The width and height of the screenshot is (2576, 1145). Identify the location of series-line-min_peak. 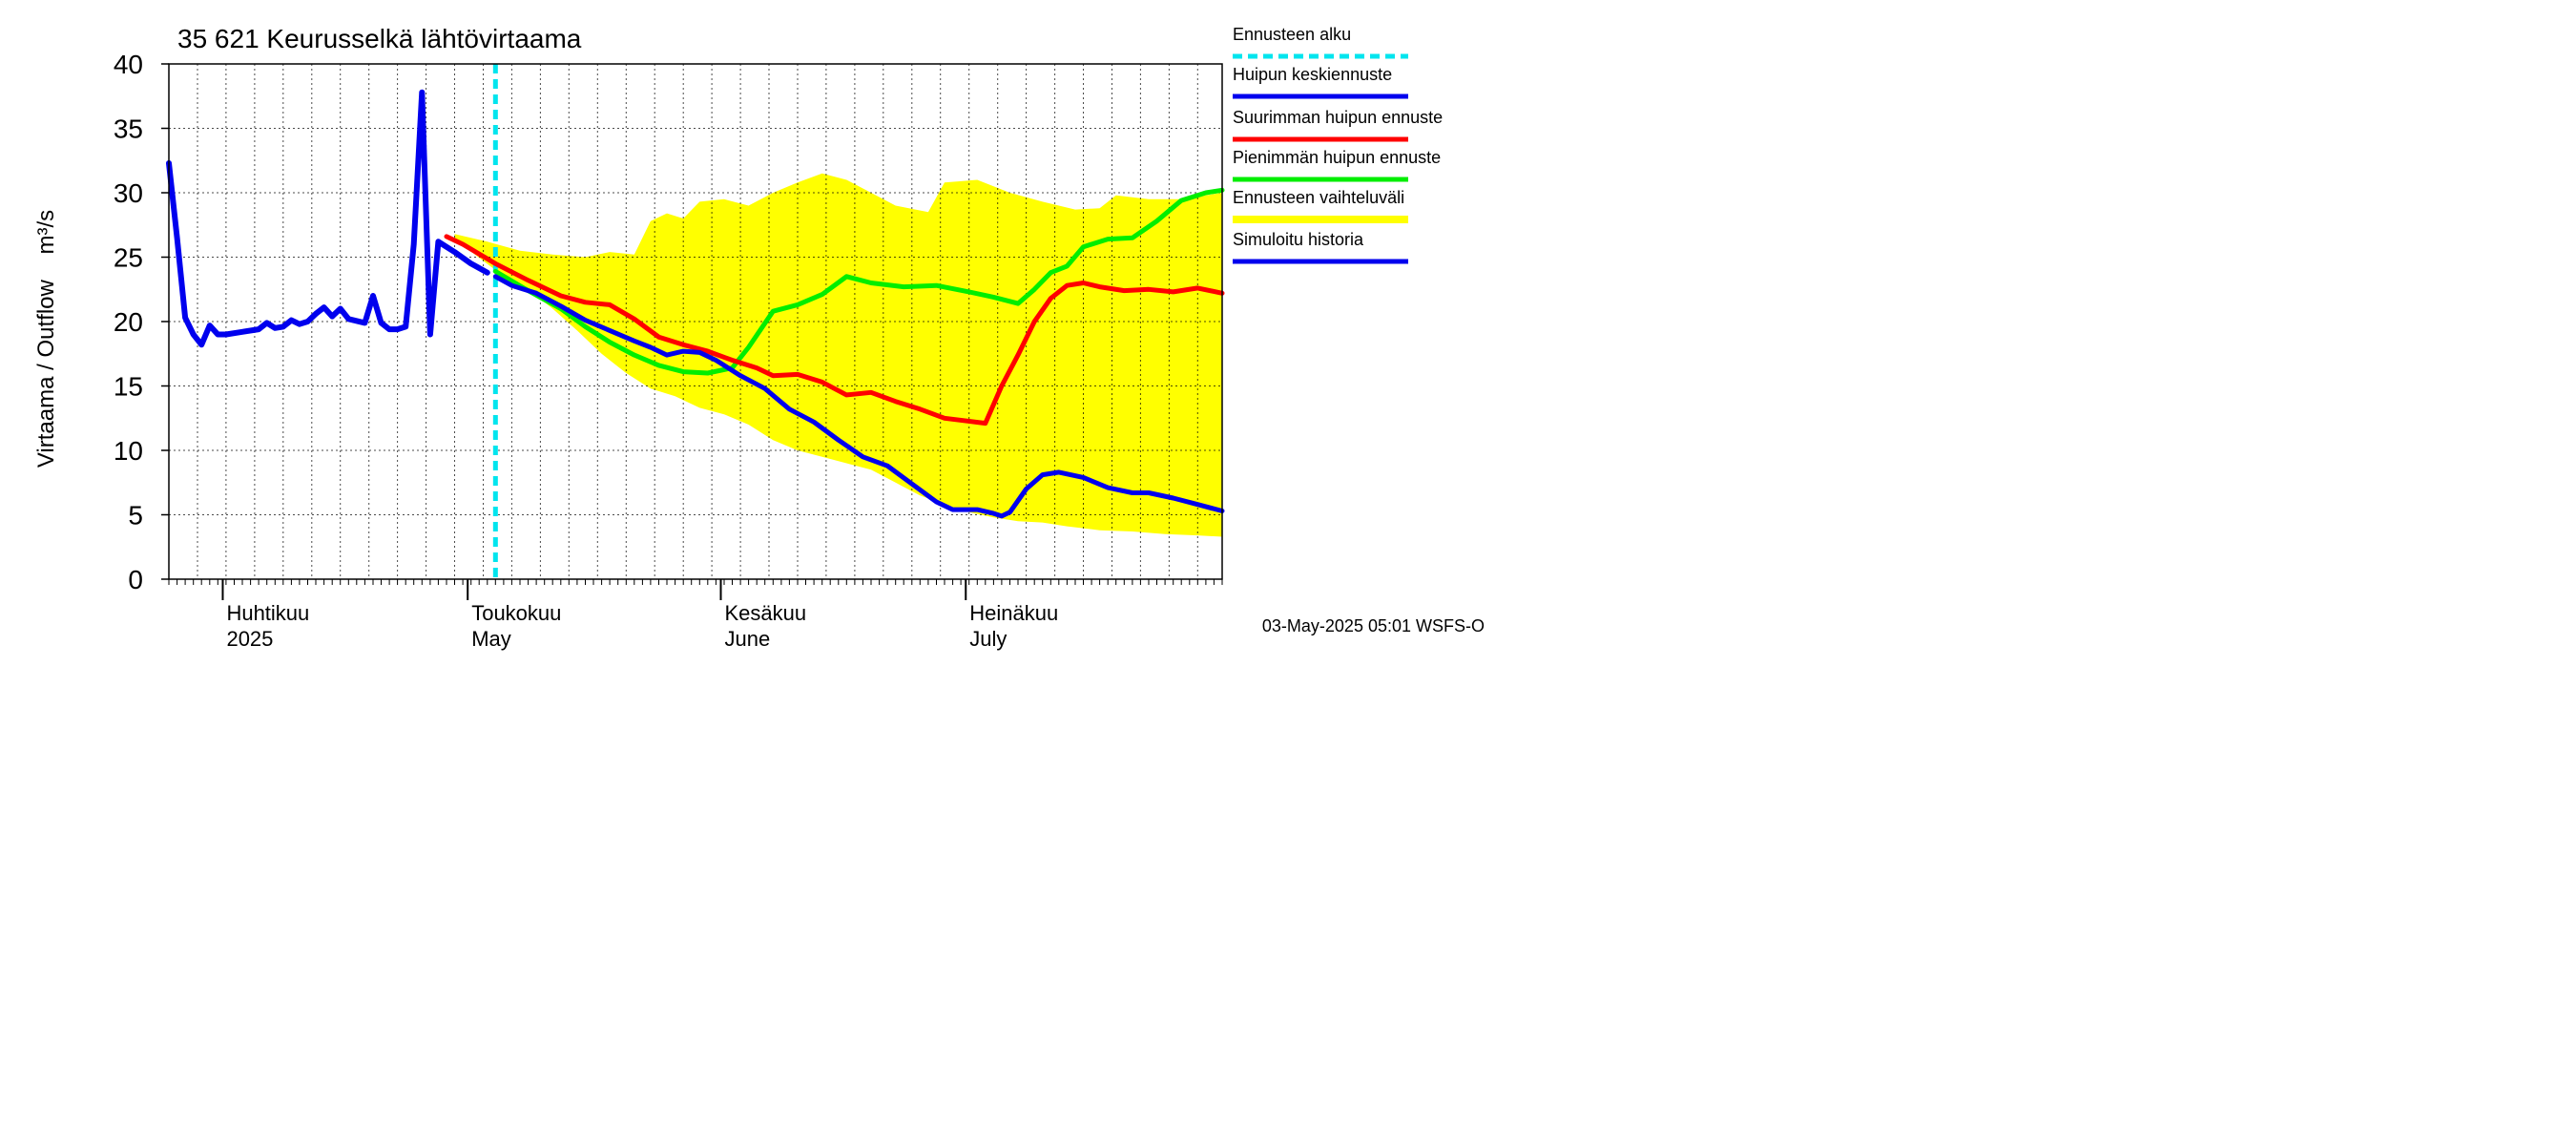
(858, 282).